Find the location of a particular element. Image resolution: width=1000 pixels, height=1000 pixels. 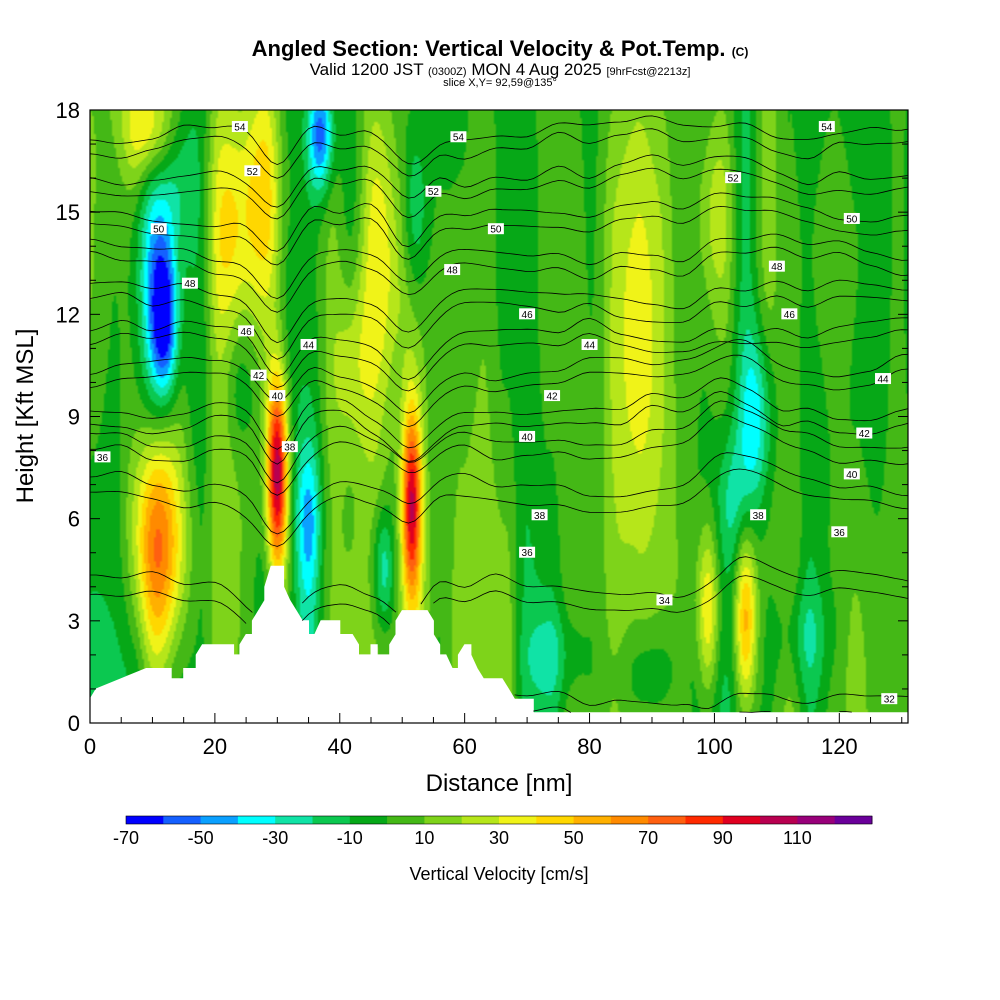

isentrope-label: 32 is located at coordinates (889, 699).